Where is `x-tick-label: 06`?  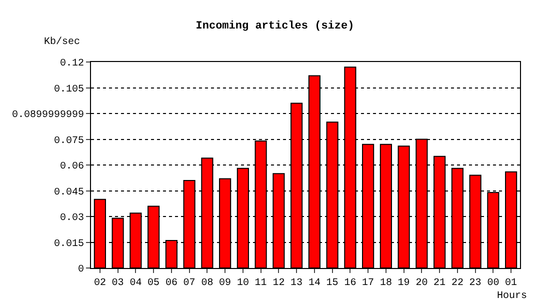 x-tick-label: 06 is located at coordinates (171, 283).